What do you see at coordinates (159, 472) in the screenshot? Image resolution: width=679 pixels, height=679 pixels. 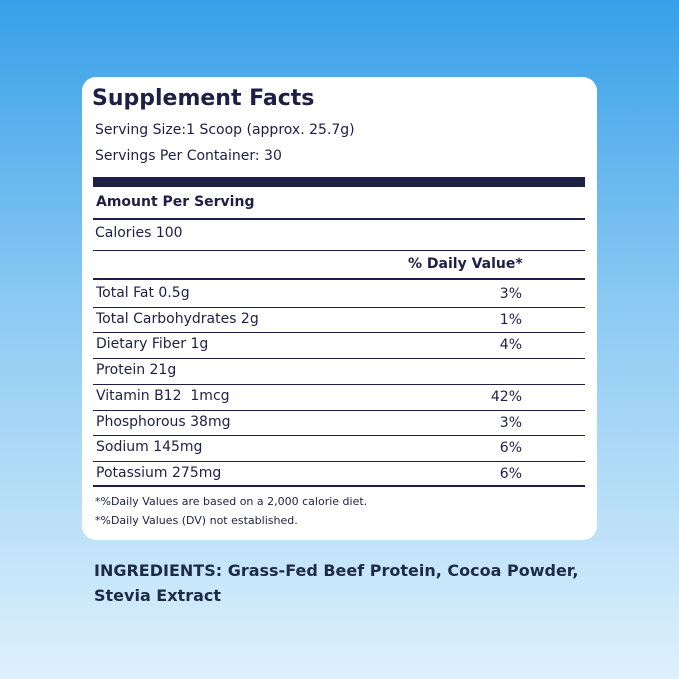 I see `nutrient: Potassium 275mg` at bounding box center [159, 472].